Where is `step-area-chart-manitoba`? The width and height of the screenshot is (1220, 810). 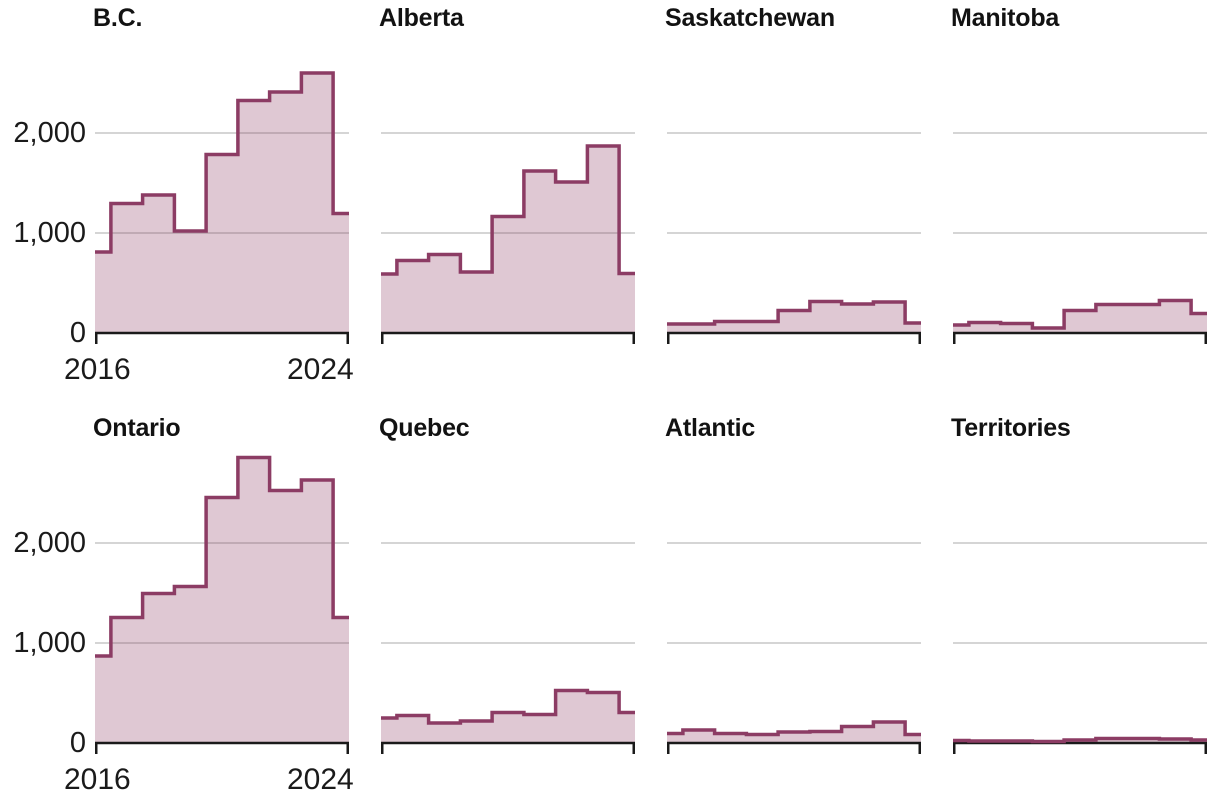 step-area-chart-manitoba is located at coordinates (1080, 238).